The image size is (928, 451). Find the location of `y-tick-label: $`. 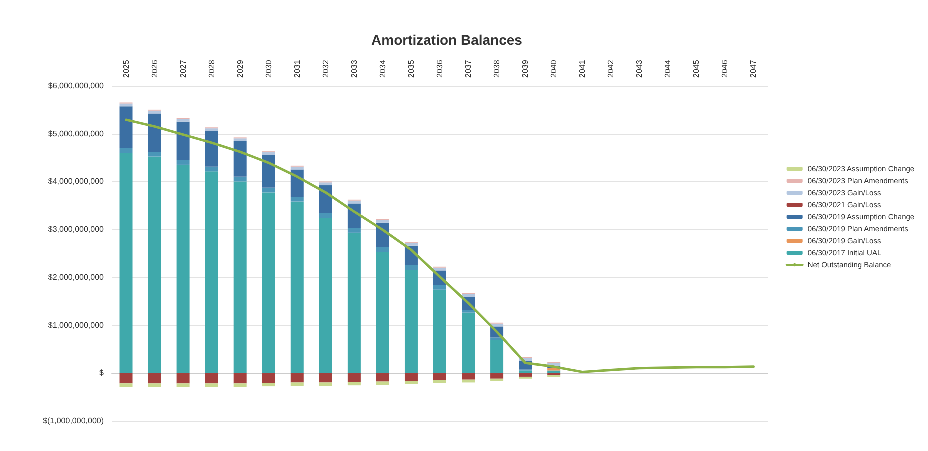

y-tick-label: $ is located at coordinates (102, 373).